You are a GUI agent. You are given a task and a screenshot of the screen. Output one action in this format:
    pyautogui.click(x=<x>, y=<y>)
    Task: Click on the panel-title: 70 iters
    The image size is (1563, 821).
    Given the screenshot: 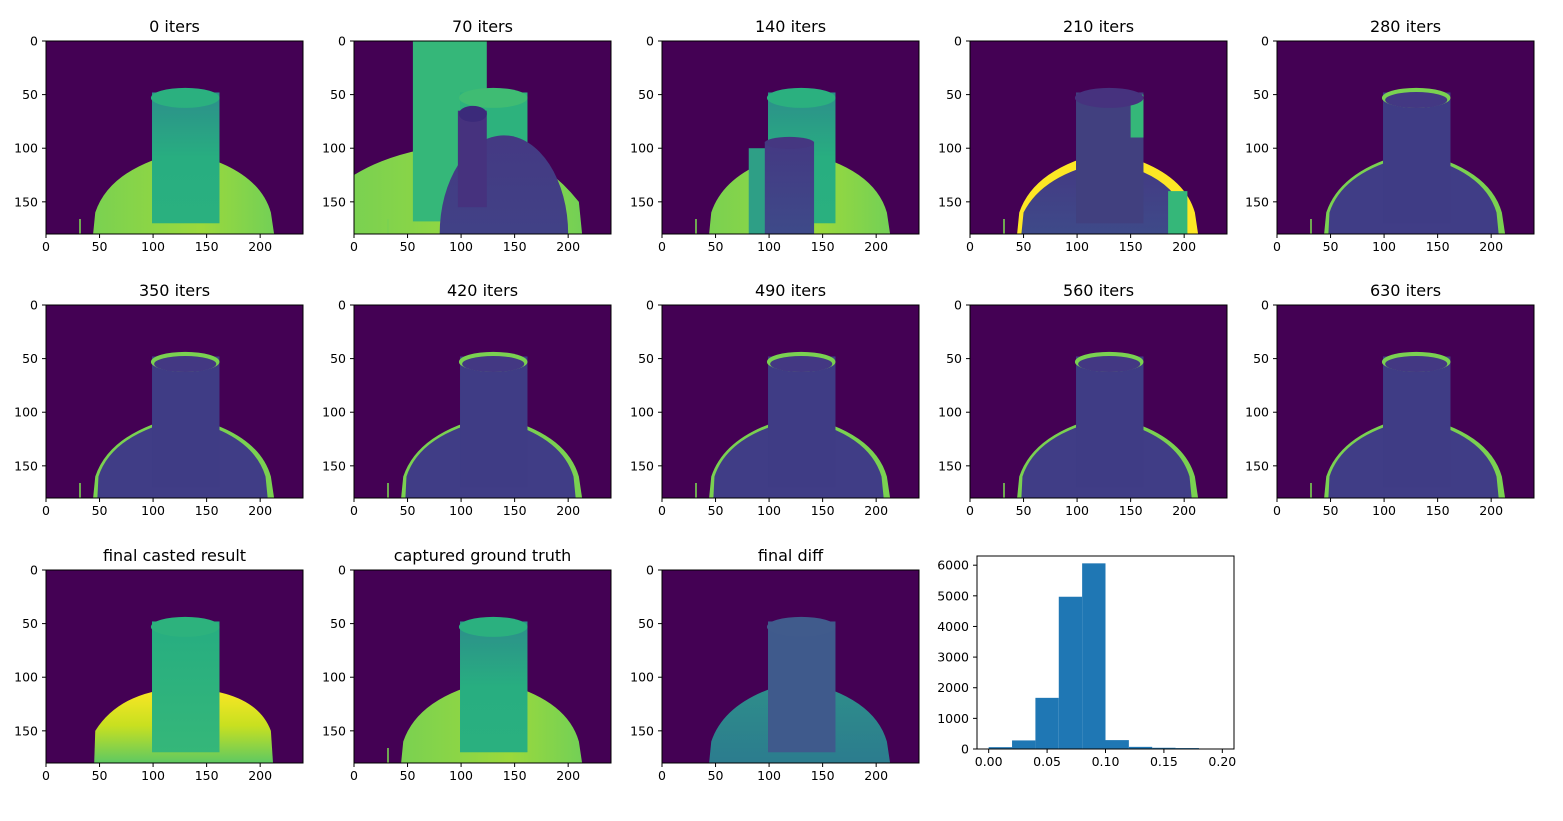 What is the action you would take?
    pyautogui.click(x=482, y=26)
    